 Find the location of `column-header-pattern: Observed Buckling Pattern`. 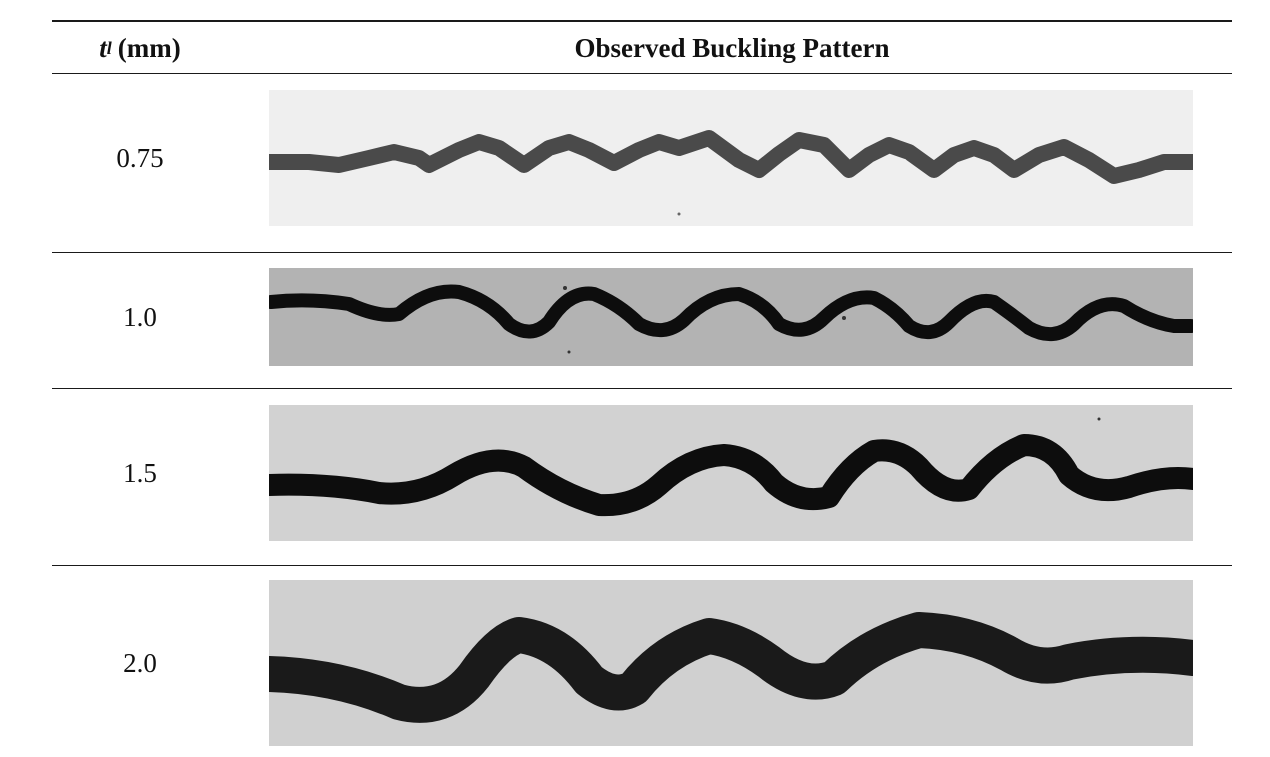

column-header-pattern: Observed Buckling Pattern is located at coordinates (732, 47).